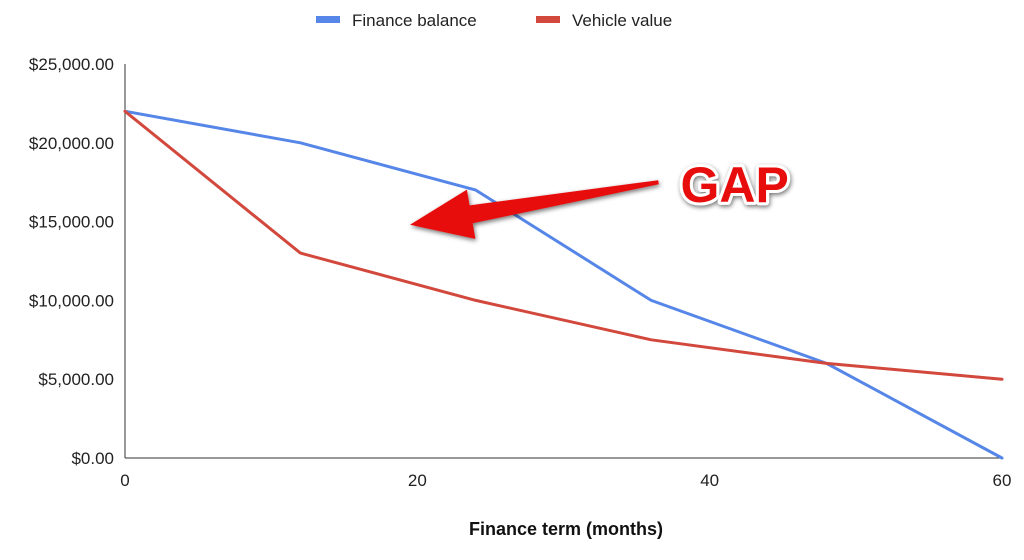 This screenshot has height=560, width=1024. Describe the element at coordinates (414, 20) in the screenshot. I see `legend-label-finance-balance: Finance balance` at that location.